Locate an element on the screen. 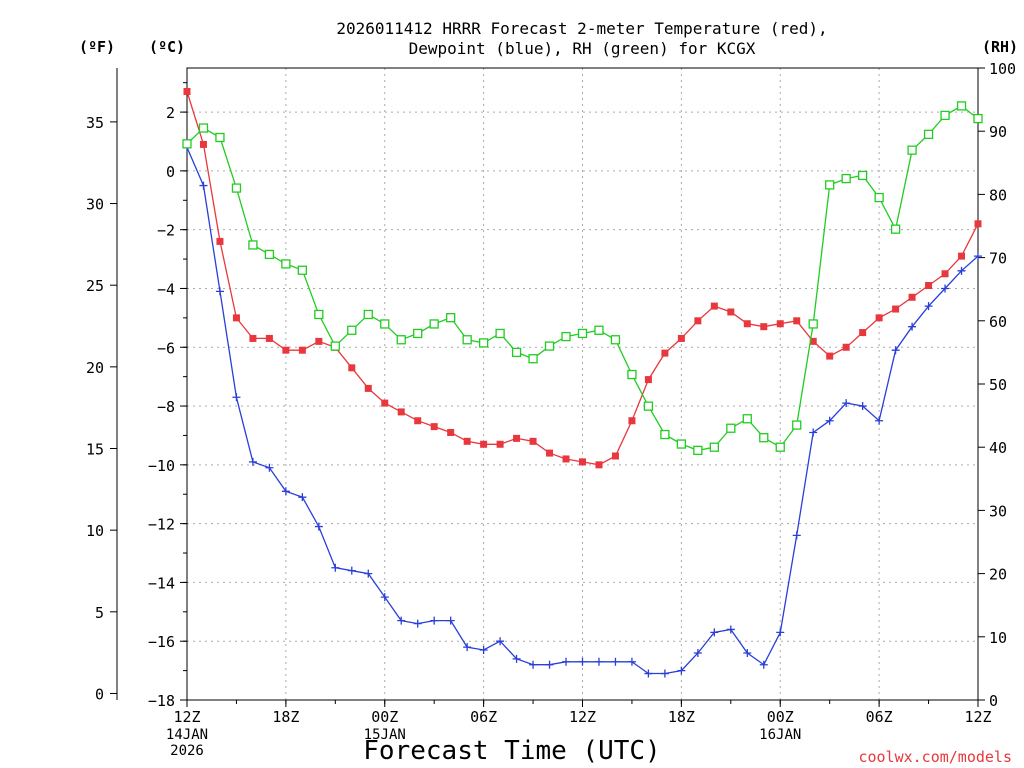  celsius-tick-label: 2 is located at coordinates (170, 113).